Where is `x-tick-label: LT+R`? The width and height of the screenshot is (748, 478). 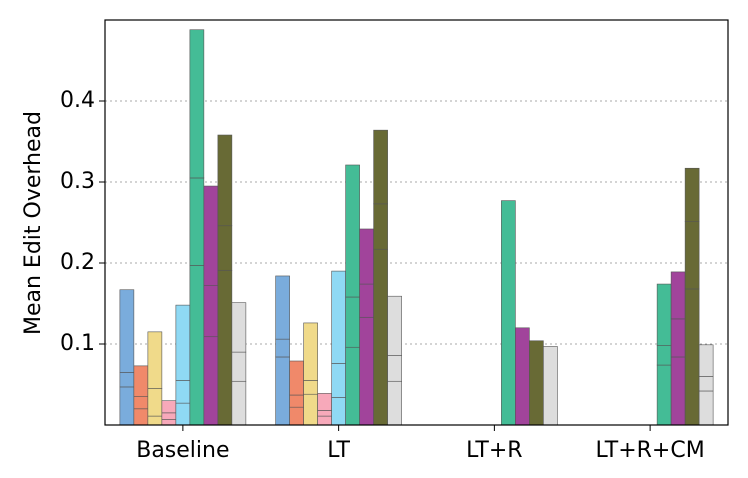
x-tick-label: LT+R is located at coordinates (494, 450).